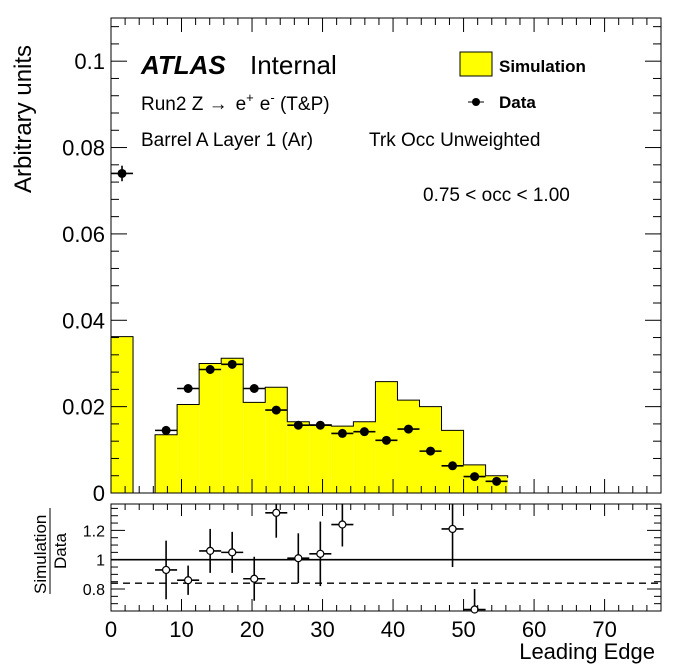 The width and height of the screenshot is (696, 672). Describe the element at coordinates (476, 102) in the screenshot. I see `legend-data-marker` at that location.